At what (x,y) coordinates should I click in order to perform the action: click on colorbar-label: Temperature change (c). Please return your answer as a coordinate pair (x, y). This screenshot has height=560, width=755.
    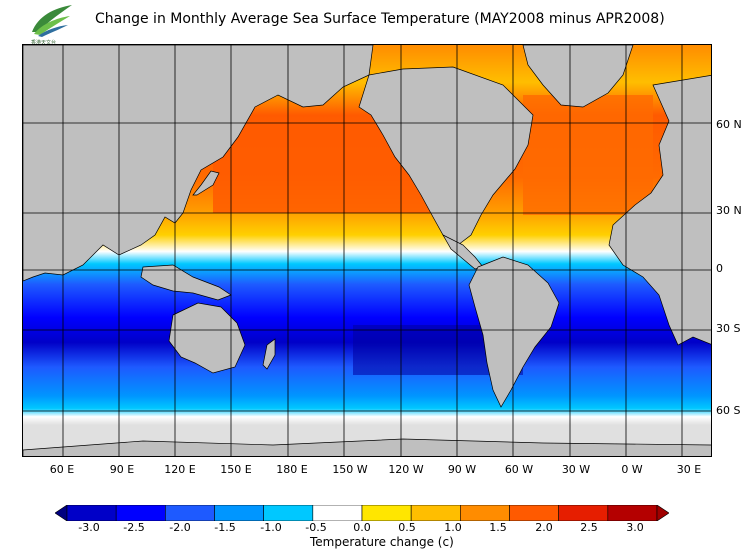
    Looking at the image, I should click on (382, 542).